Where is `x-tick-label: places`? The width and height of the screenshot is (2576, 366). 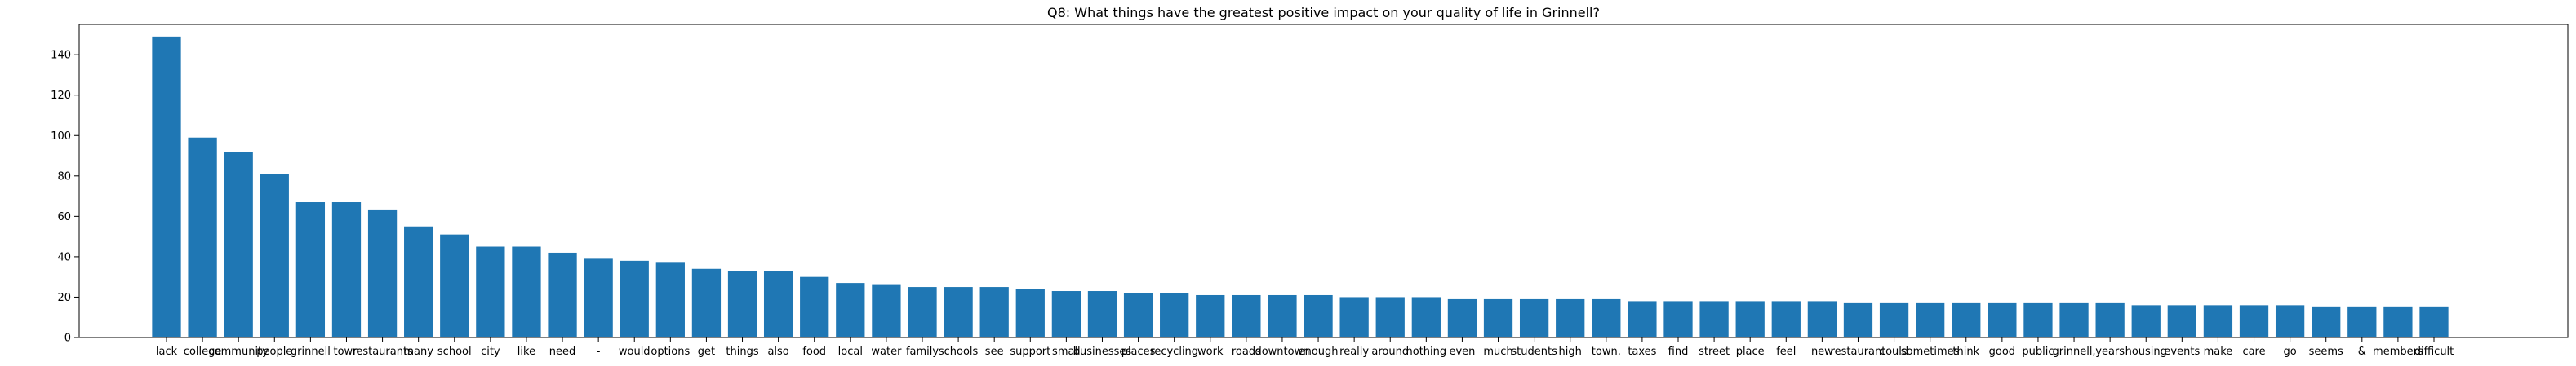
x-tick-label: places is located at coordinates (1138, 352).